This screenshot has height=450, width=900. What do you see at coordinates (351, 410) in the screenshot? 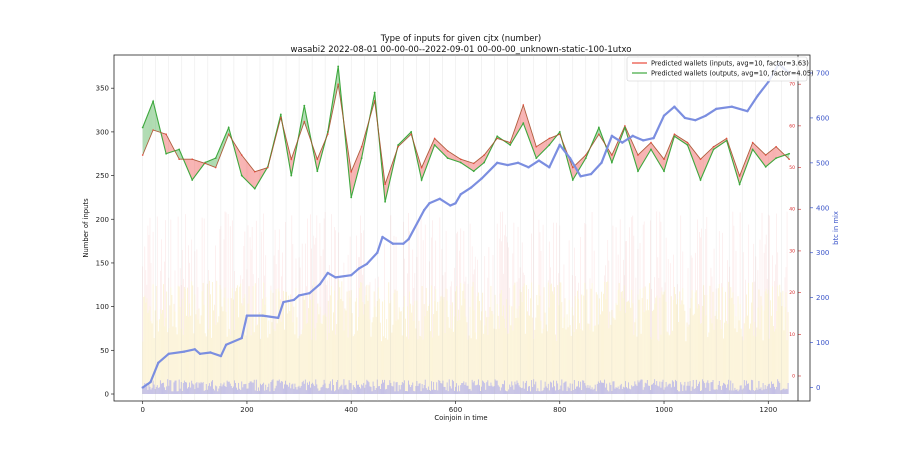
I see `x-tick-label: 400` at bounding box center [351, 410].